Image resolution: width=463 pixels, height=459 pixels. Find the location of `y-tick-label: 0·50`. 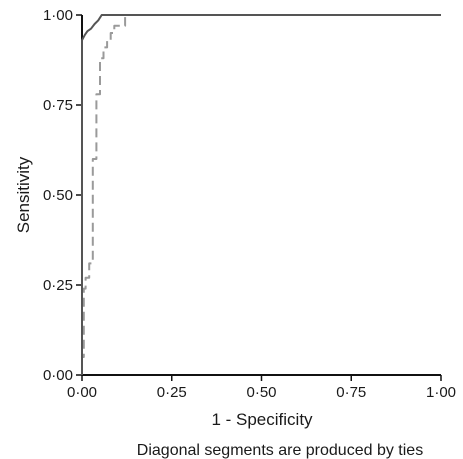

y-tick-label: 0·50 is located at coordinates (58, 195).